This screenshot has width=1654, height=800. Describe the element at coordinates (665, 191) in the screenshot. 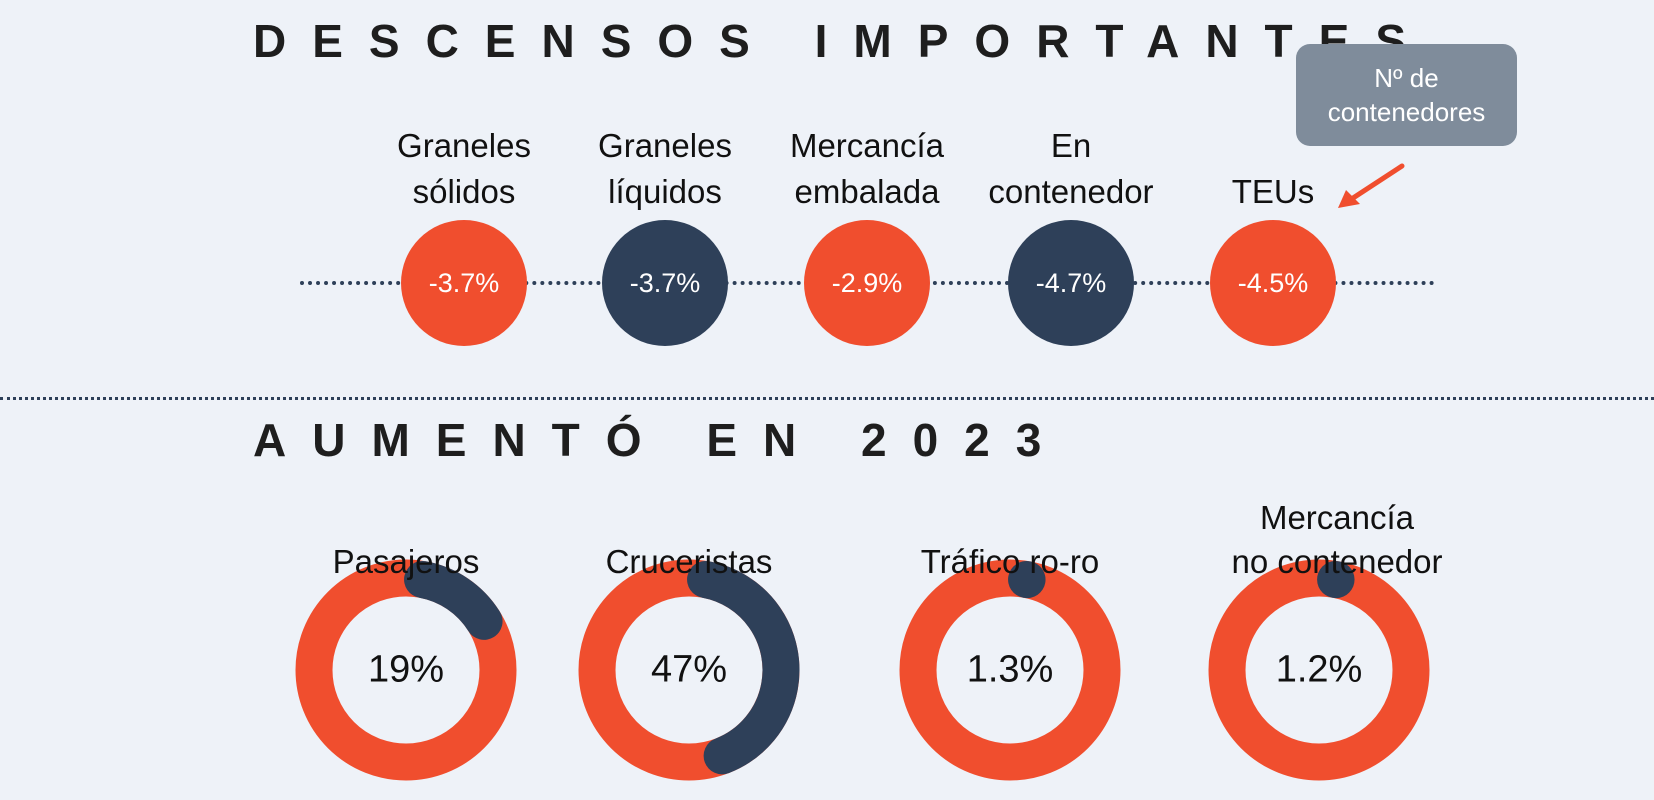

I see `label-line: líquidos` at that location.